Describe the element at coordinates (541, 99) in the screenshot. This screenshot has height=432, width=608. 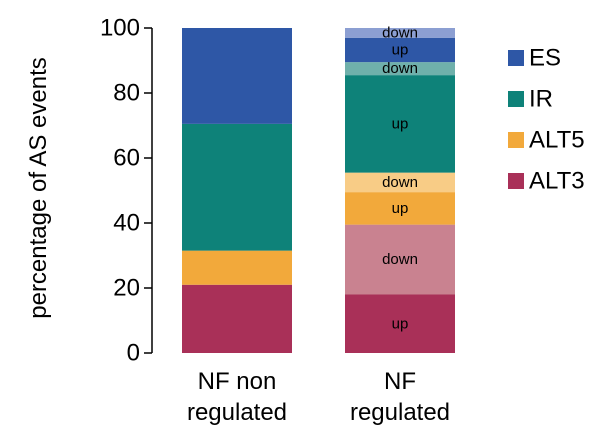
I see `legend-label-ir: IR` at that location.